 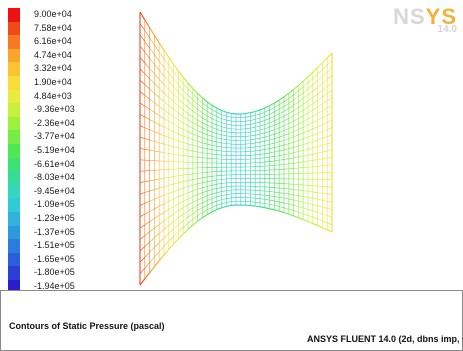 I want to click on solver-info: ANSYS FLUENT 14.0 (2d, dbns imp, ske), so click(x=385, y=339).